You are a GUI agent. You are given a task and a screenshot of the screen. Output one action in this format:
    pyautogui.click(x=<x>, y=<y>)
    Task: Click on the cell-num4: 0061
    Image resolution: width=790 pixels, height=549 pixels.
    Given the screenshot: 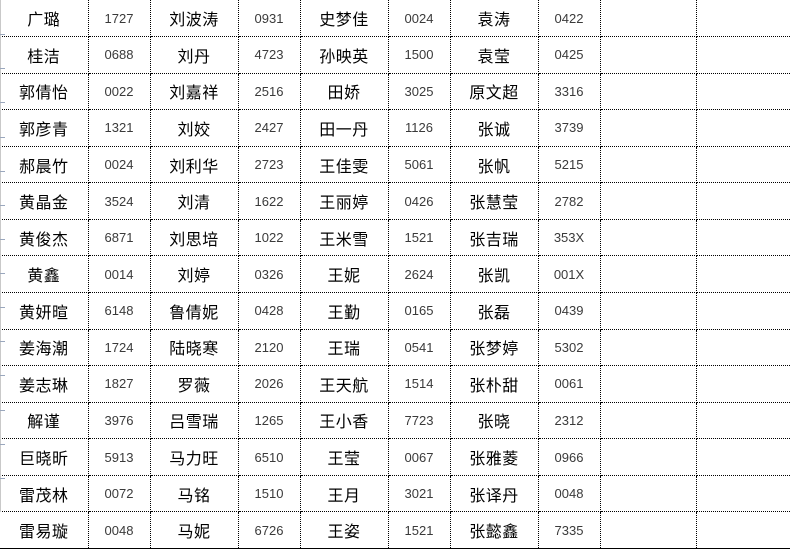 What is the action you would take?
    pyautogui.click(x=569, y=384)
    